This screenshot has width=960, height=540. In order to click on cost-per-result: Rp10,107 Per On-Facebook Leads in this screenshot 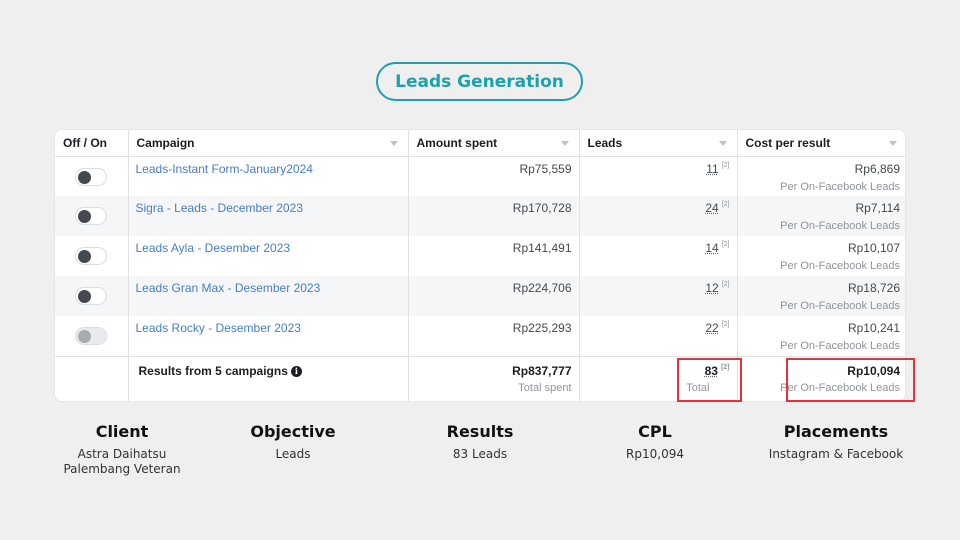, I will do `click(840, 256)`.